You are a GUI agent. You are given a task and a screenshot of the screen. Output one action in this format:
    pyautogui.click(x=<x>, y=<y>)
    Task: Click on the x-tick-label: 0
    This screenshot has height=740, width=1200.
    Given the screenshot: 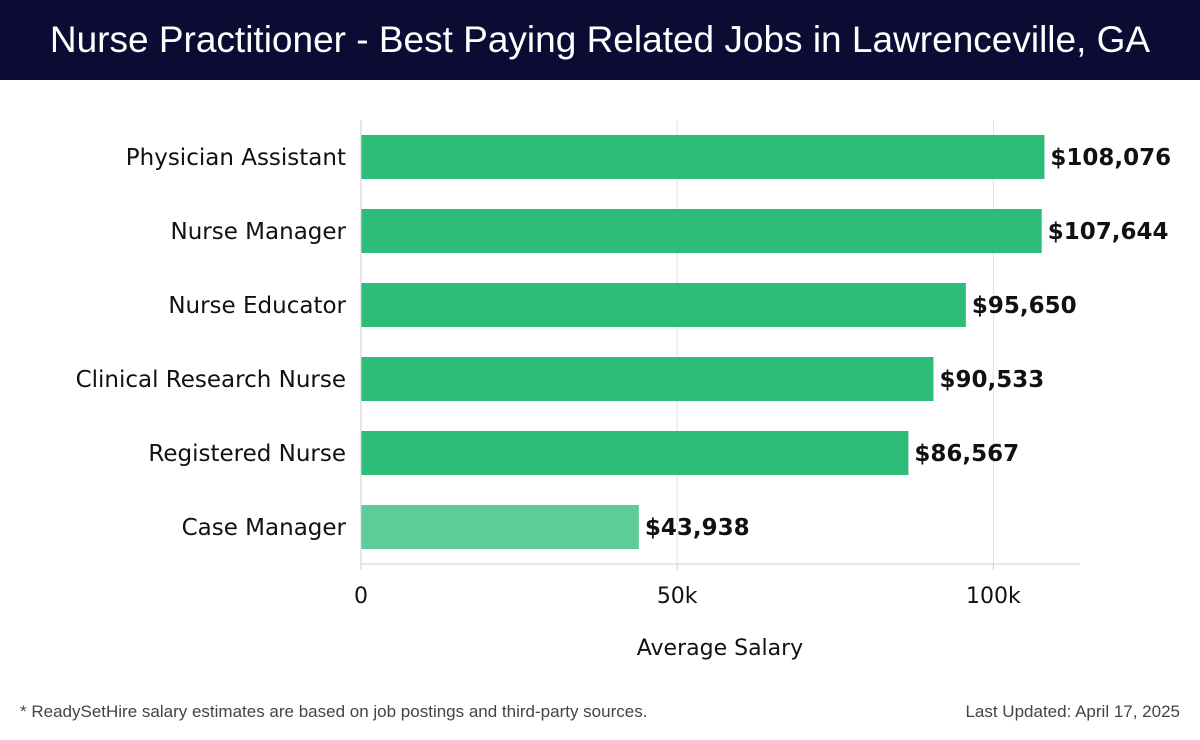 What is the action you would take?
    pyautogui.click(x=361, y=596)
    